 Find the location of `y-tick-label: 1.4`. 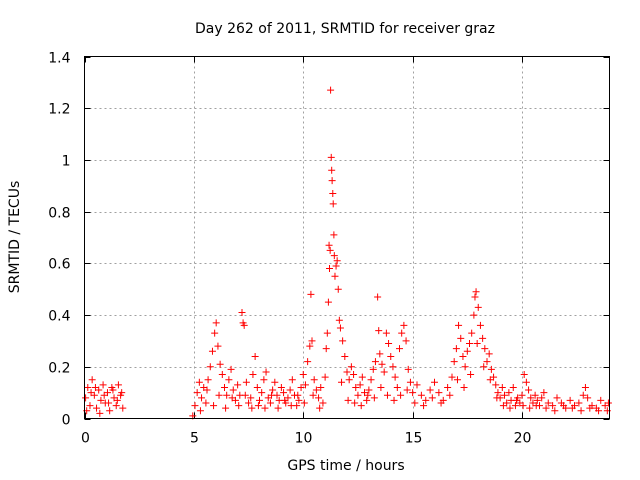

y-tick-label: 1.4 is located at coordinates (59, 59).